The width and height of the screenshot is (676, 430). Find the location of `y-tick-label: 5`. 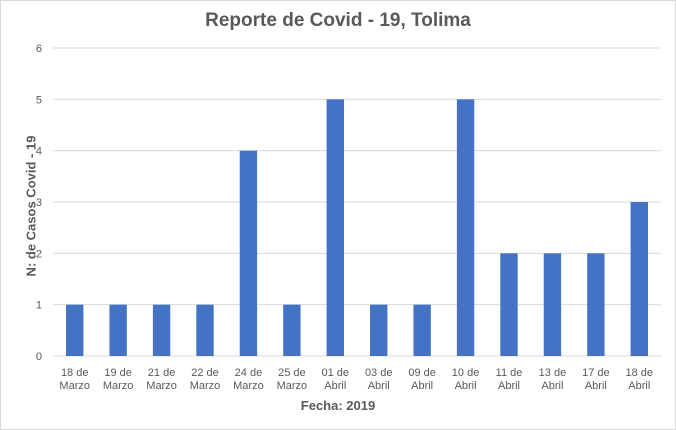

y-tick-label: 5 is located at coordinates (39, 100).